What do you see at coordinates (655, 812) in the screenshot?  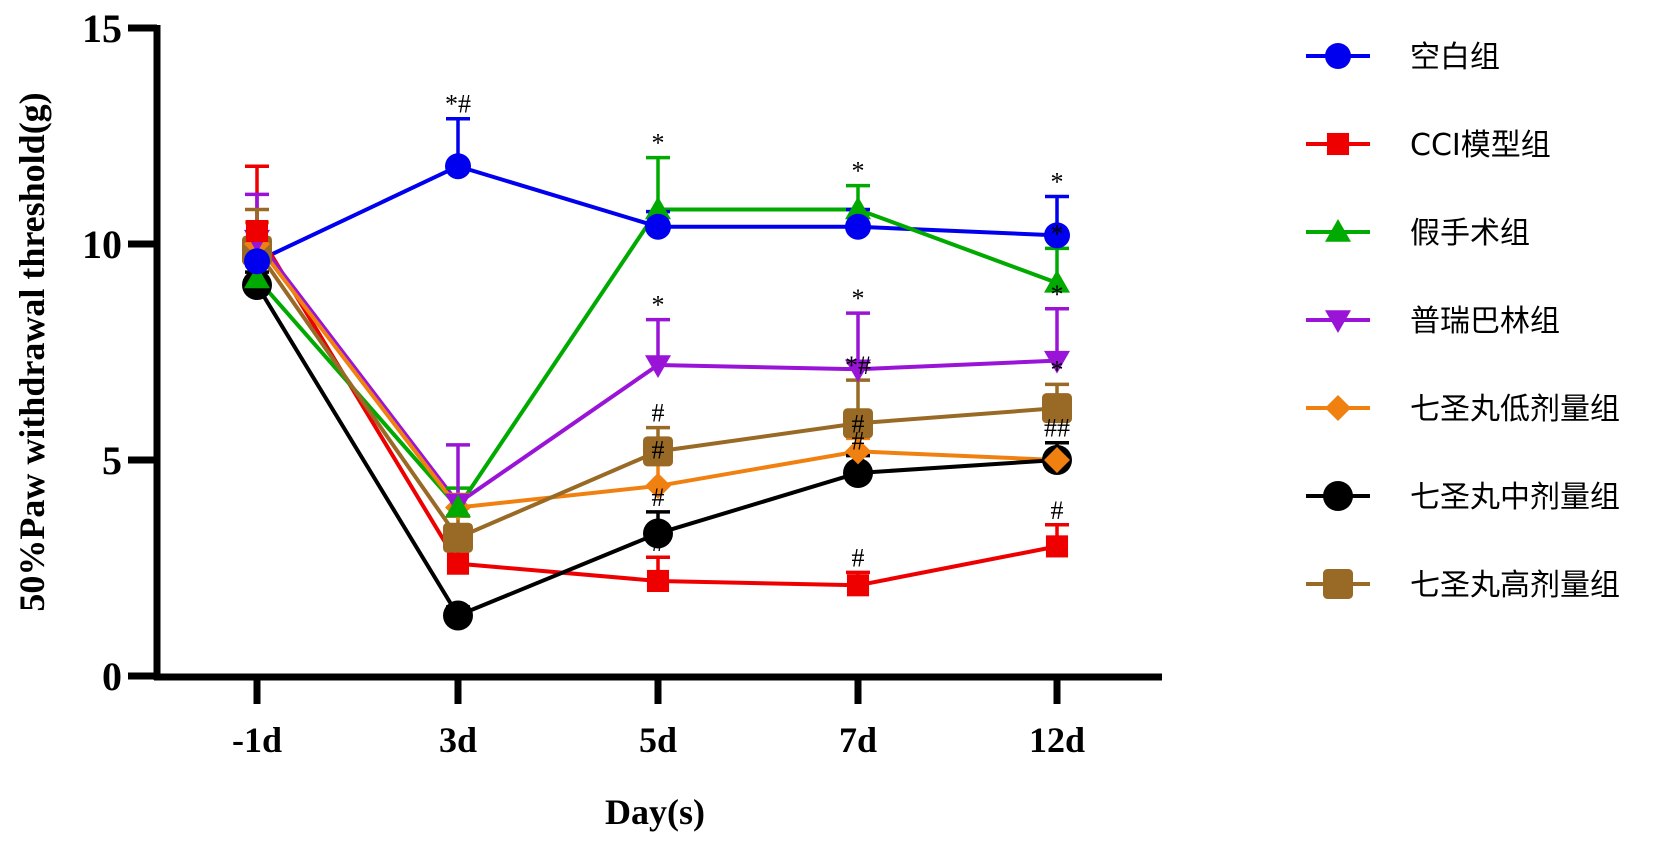 I see `x-axis-title: Day(s)` at bounding box center [655, 812].